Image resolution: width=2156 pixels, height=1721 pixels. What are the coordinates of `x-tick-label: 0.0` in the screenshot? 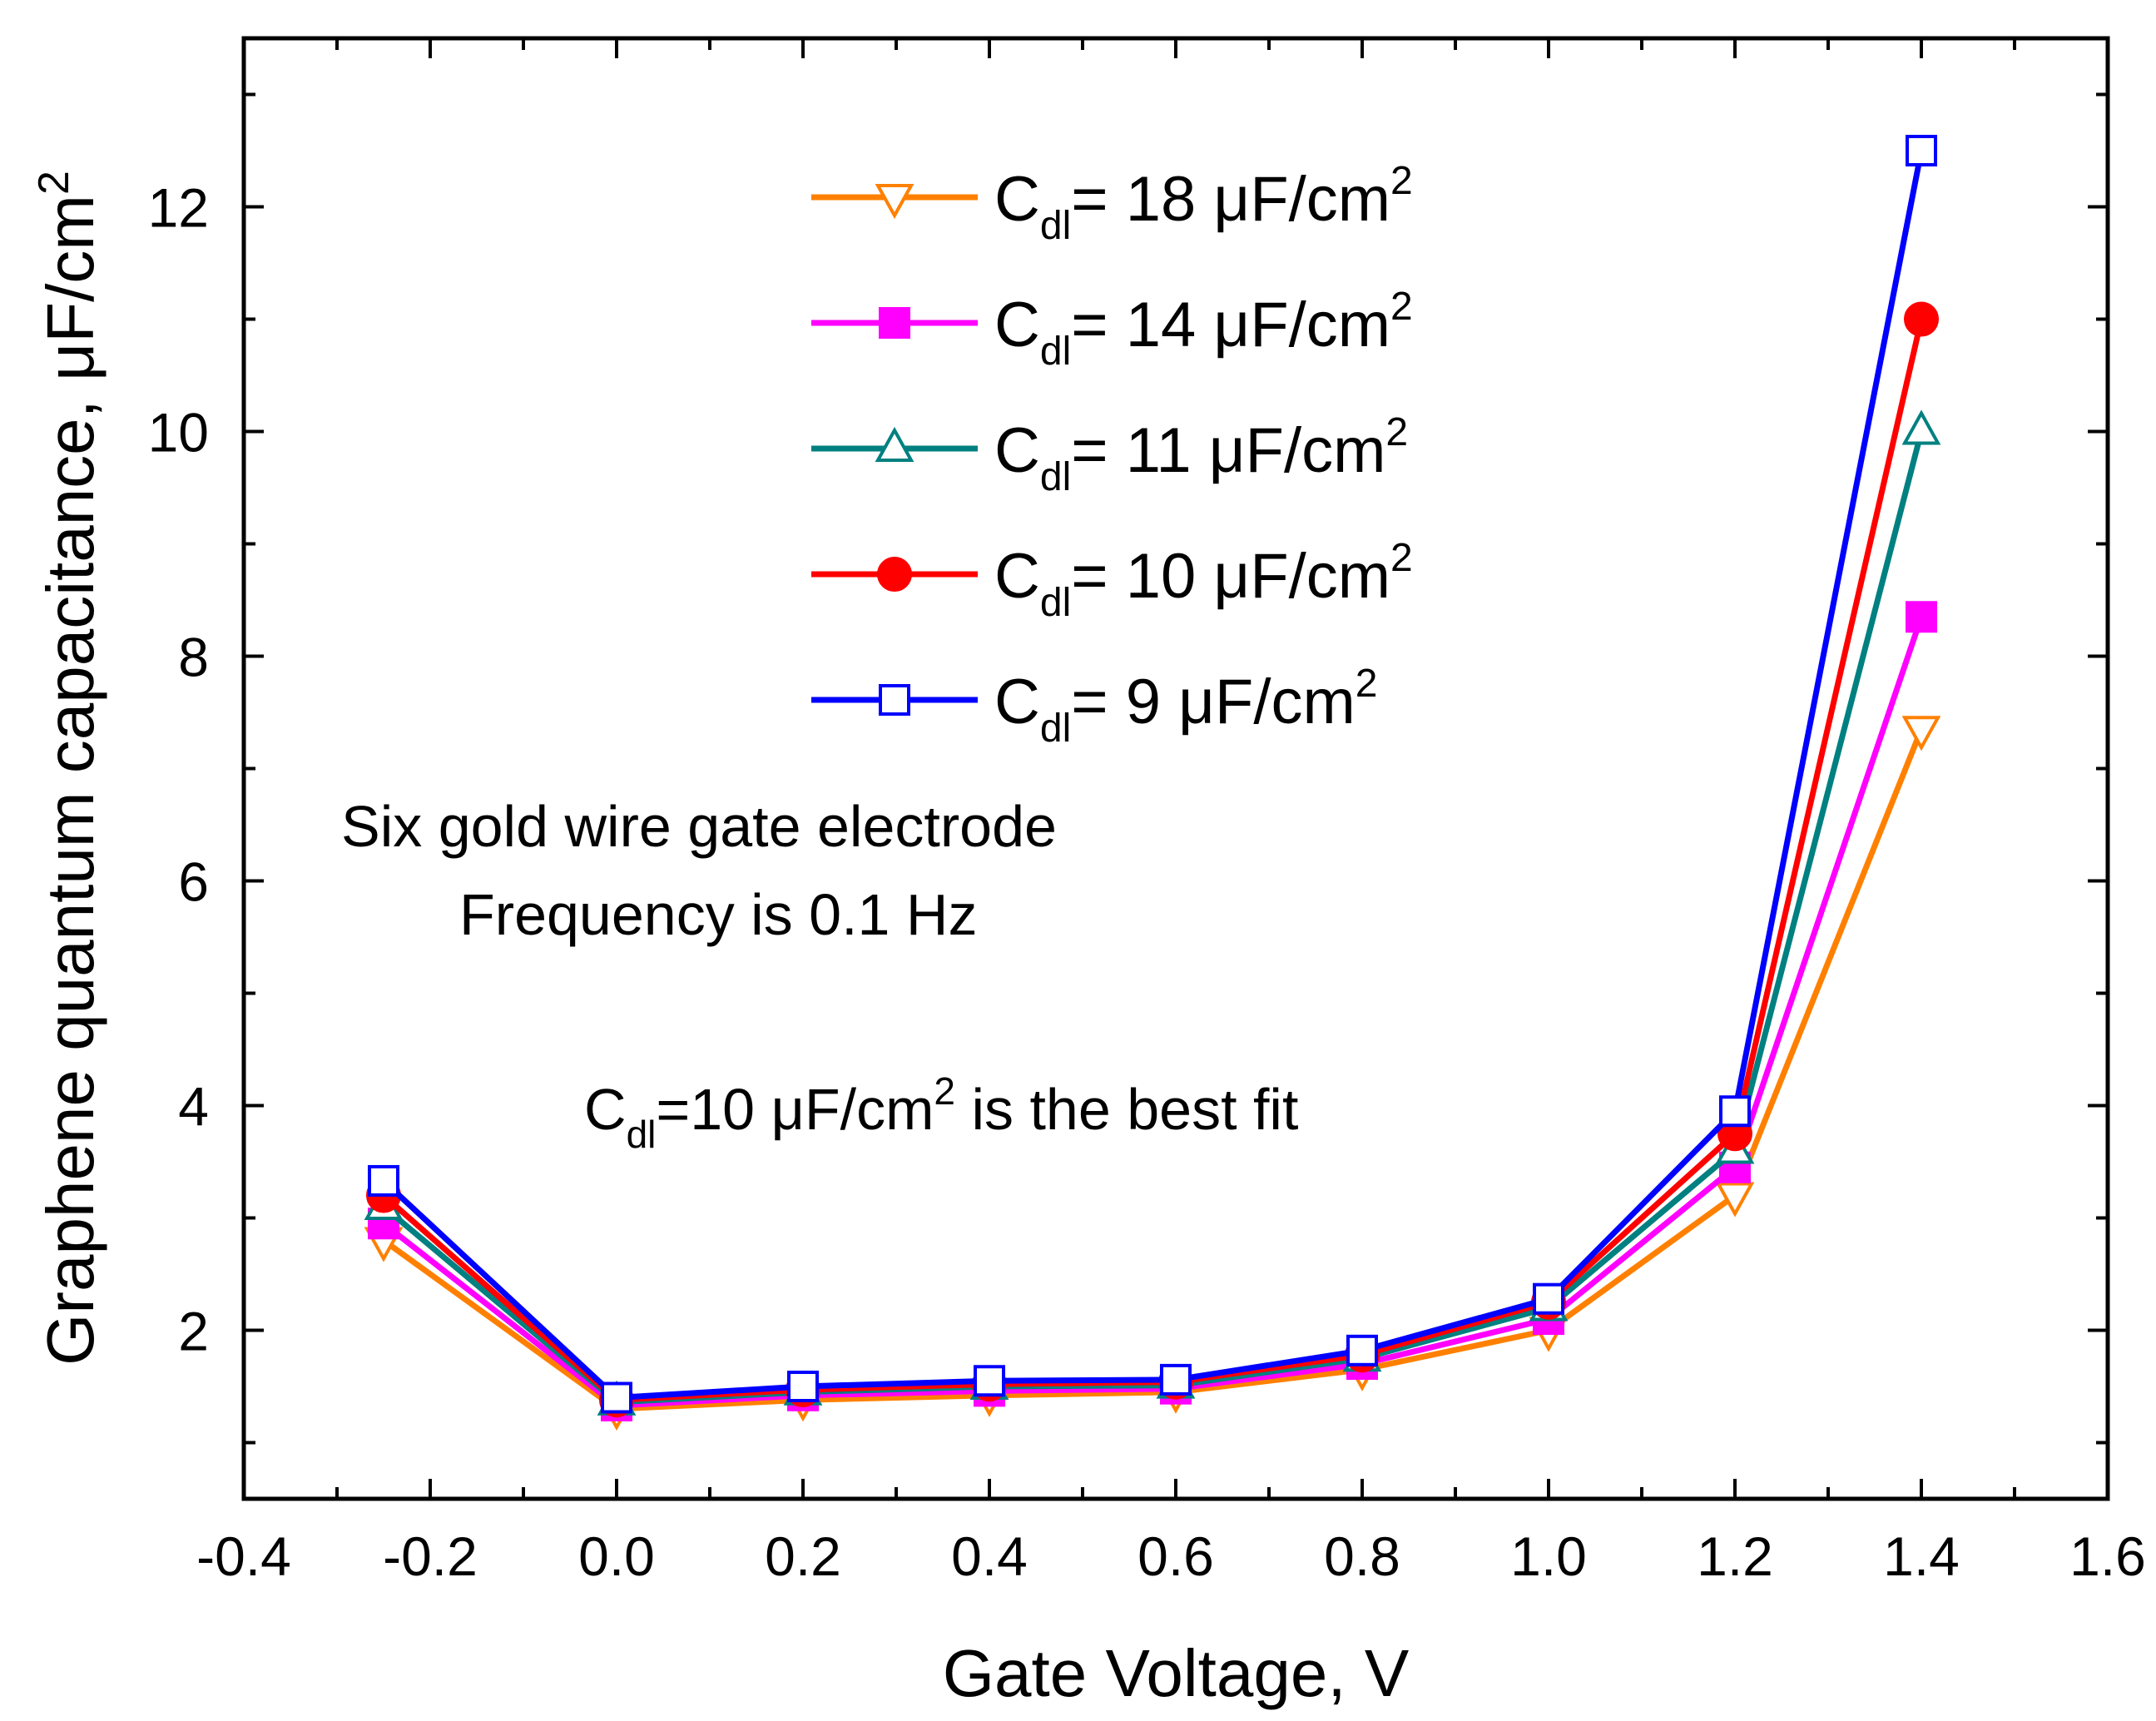 It's located at (616, 1556).